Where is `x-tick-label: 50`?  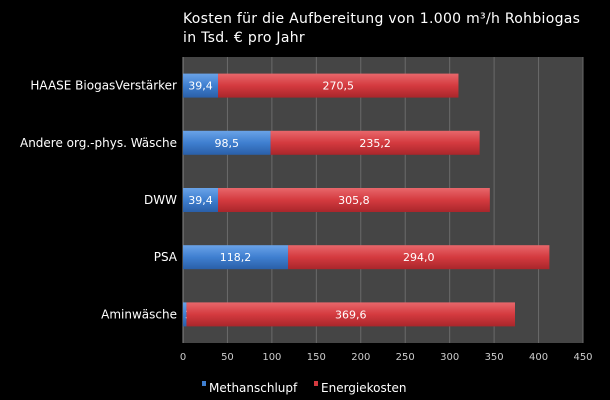 x-tick-label: 50 is located at coordinates (227, 357).